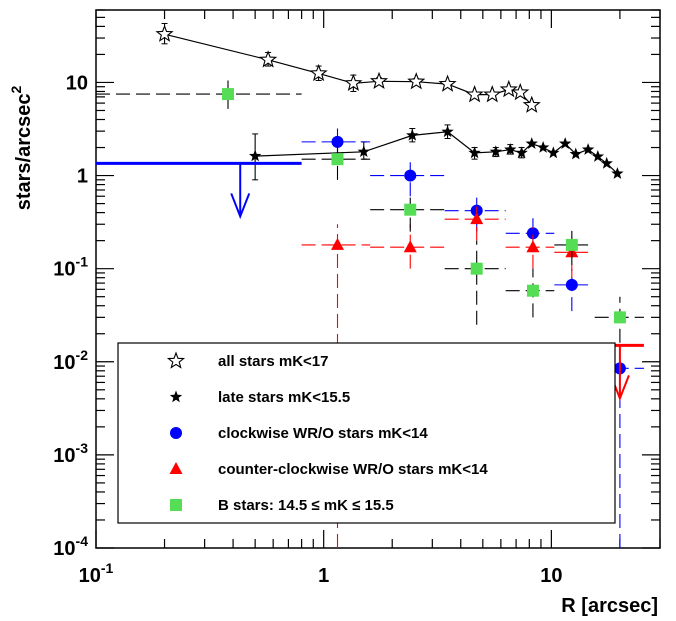 The height and width of the screenshot is (621, 676). I want to click on legend-label: clockwise WR/O stars mK<14, so click(323, 433).